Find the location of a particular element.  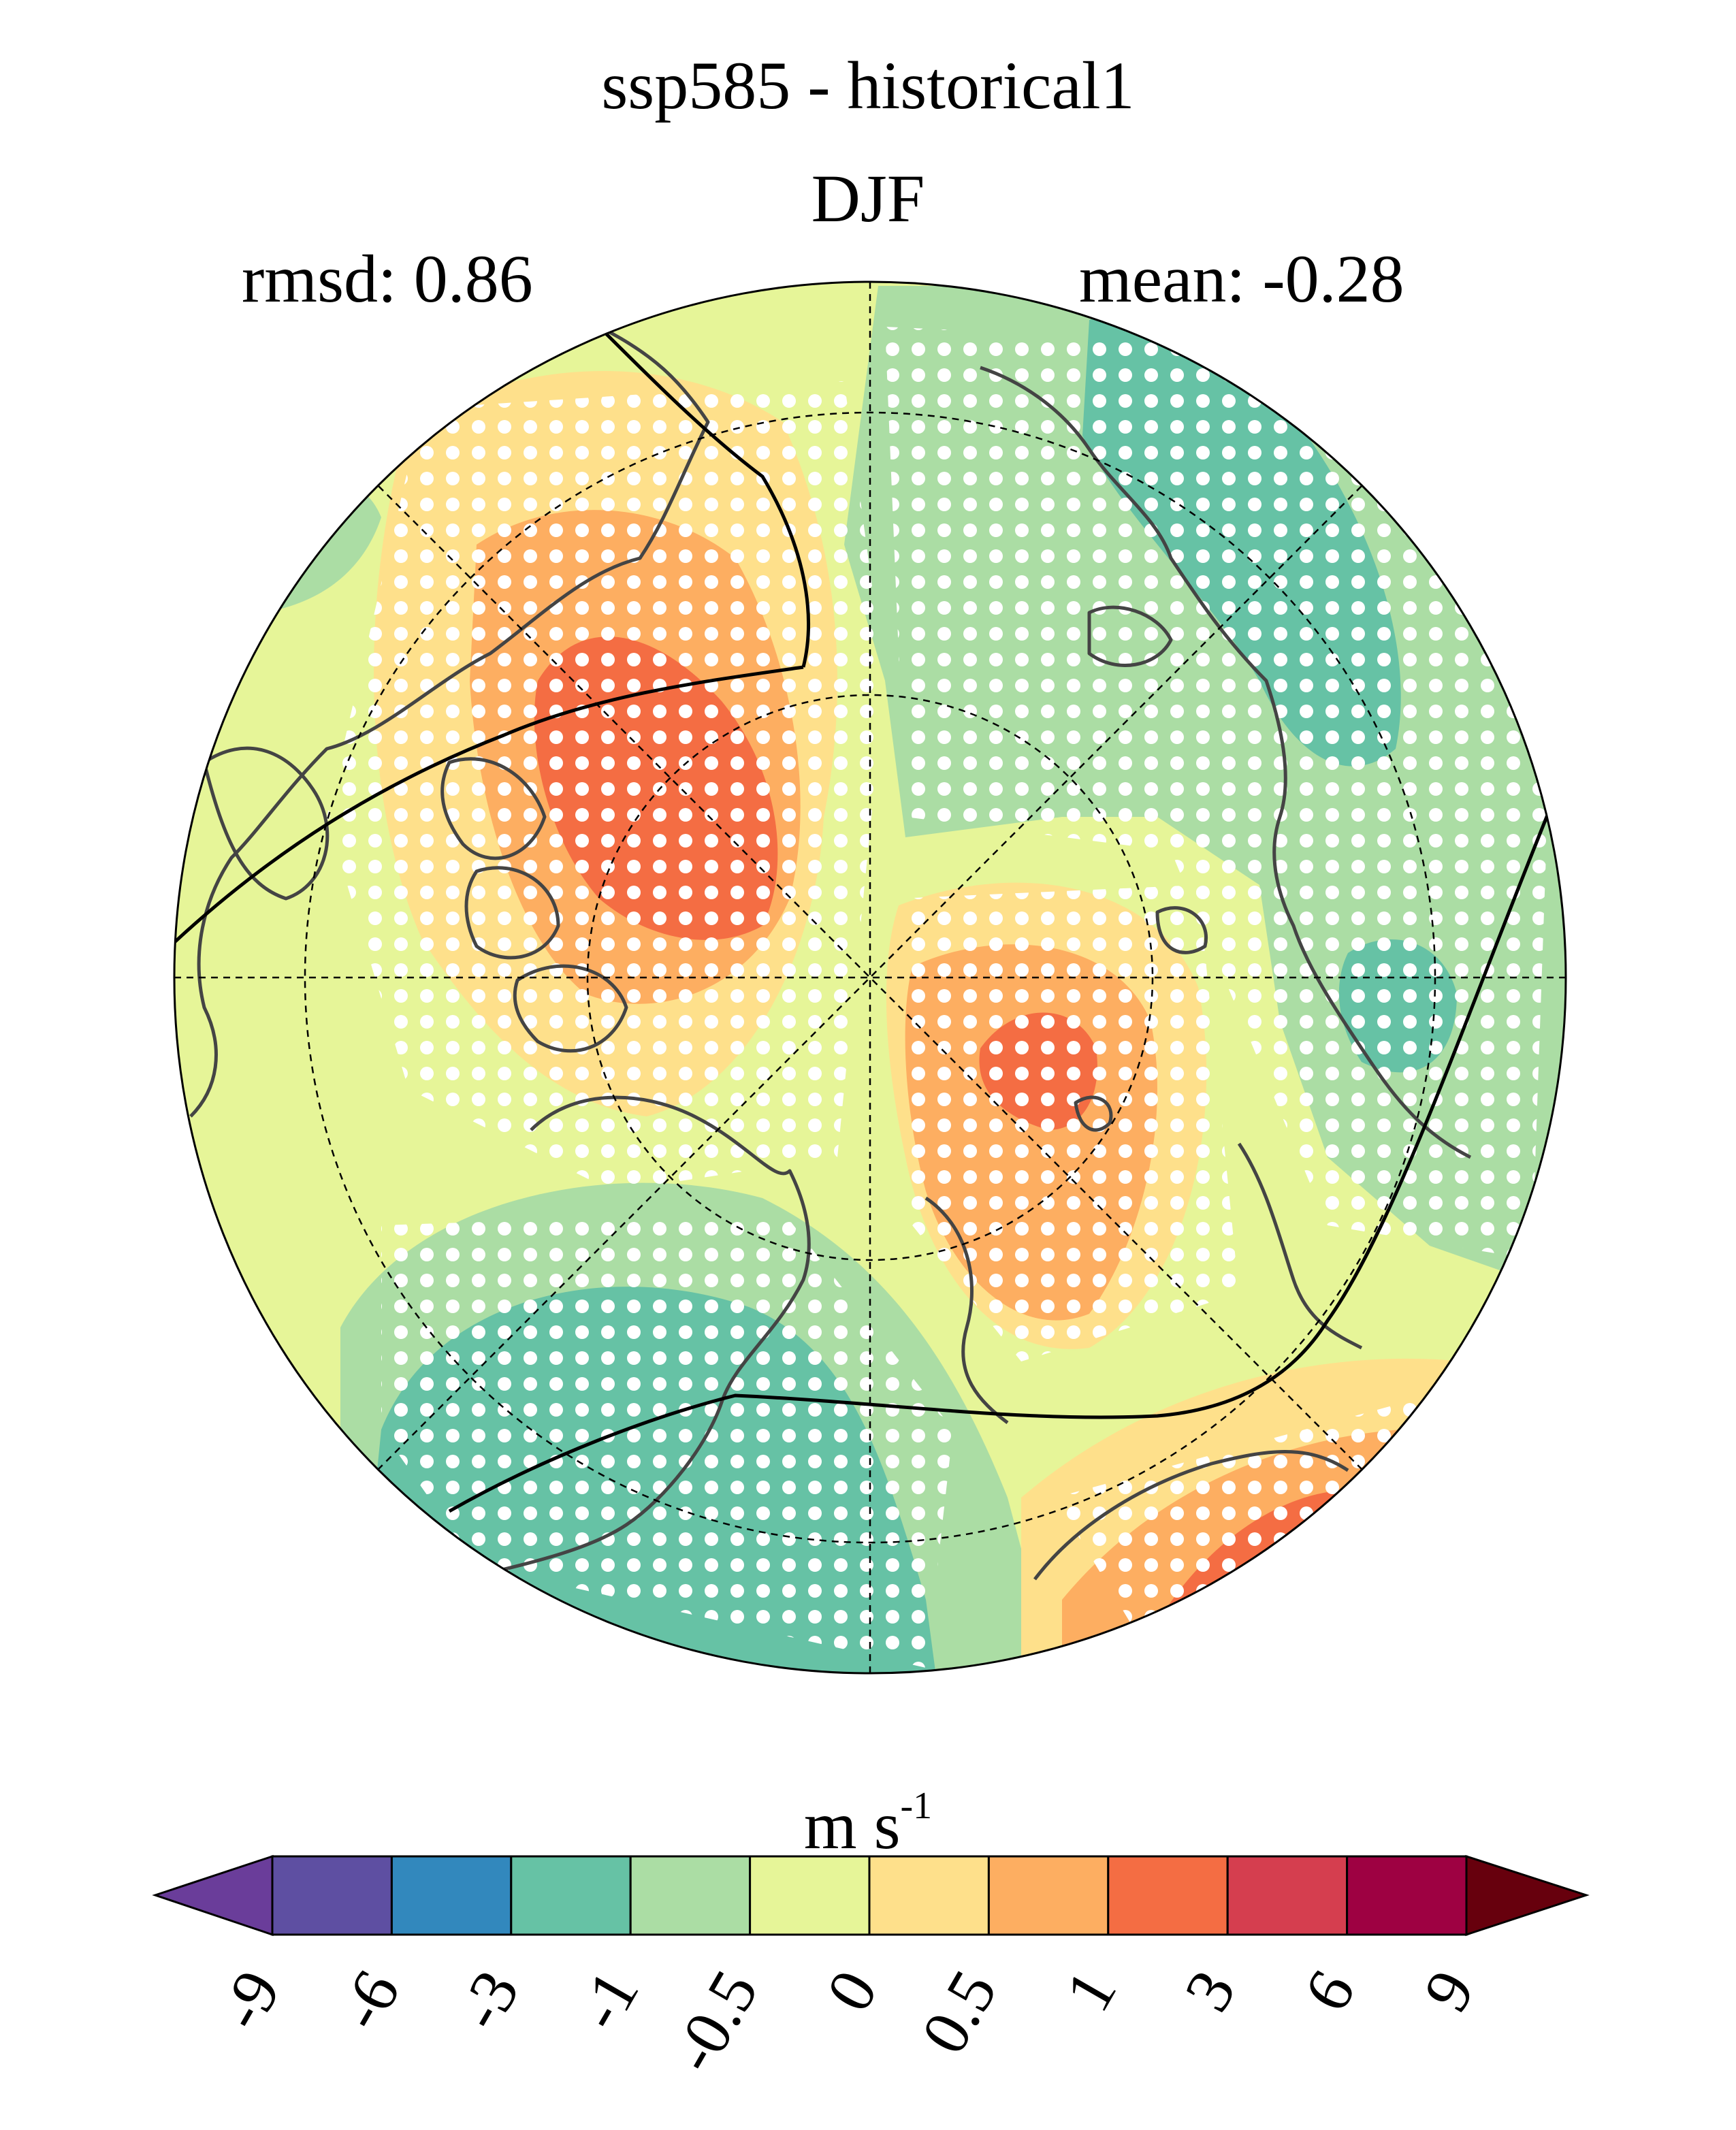

colorbar-tick-label: 3 is located at coordinates (1210, 1990).